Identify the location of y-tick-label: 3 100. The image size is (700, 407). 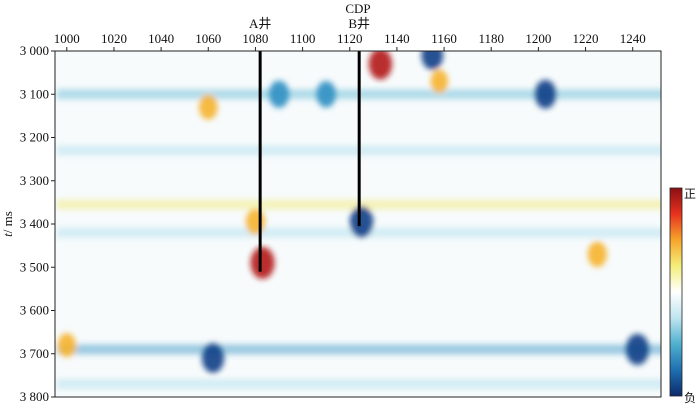
(34, 93).